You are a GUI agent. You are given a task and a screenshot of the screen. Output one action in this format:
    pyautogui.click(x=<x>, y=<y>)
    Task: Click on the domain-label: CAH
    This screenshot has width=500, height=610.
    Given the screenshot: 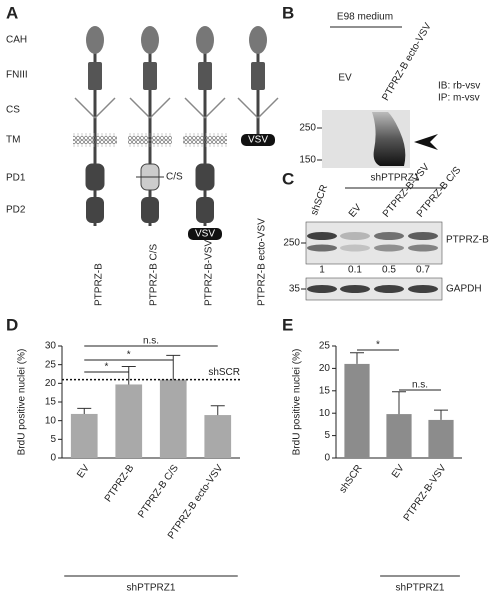 What is the action you would take?
    pyautogui.click(x=16, y=40)
    